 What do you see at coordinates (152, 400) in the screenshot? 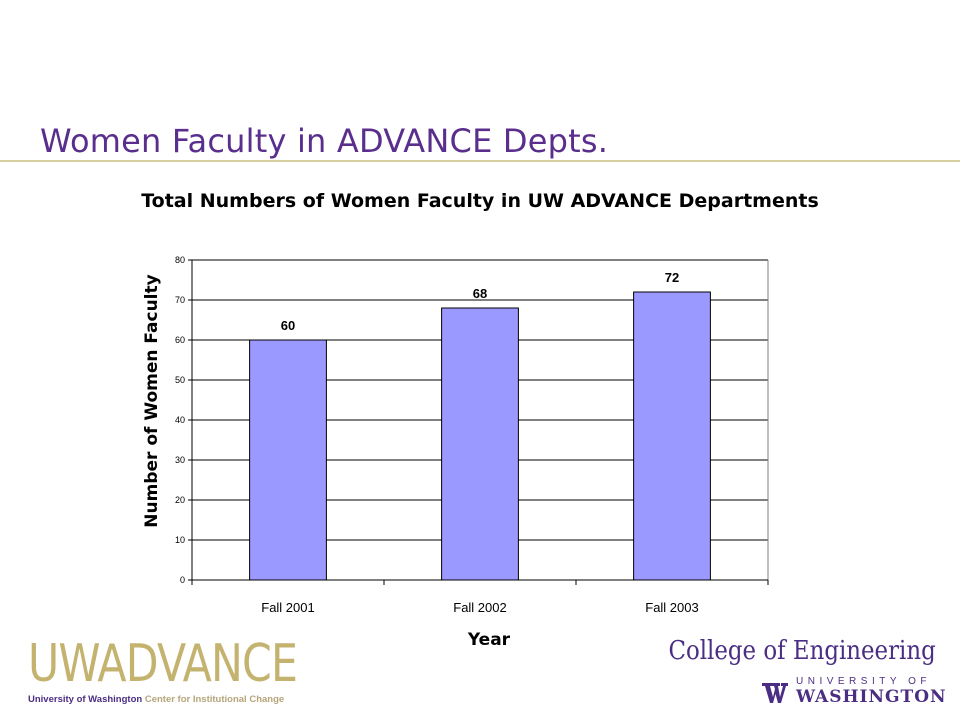
I see `y-axis-title: Number of Women Faculty` at bounding box center [152, 400].